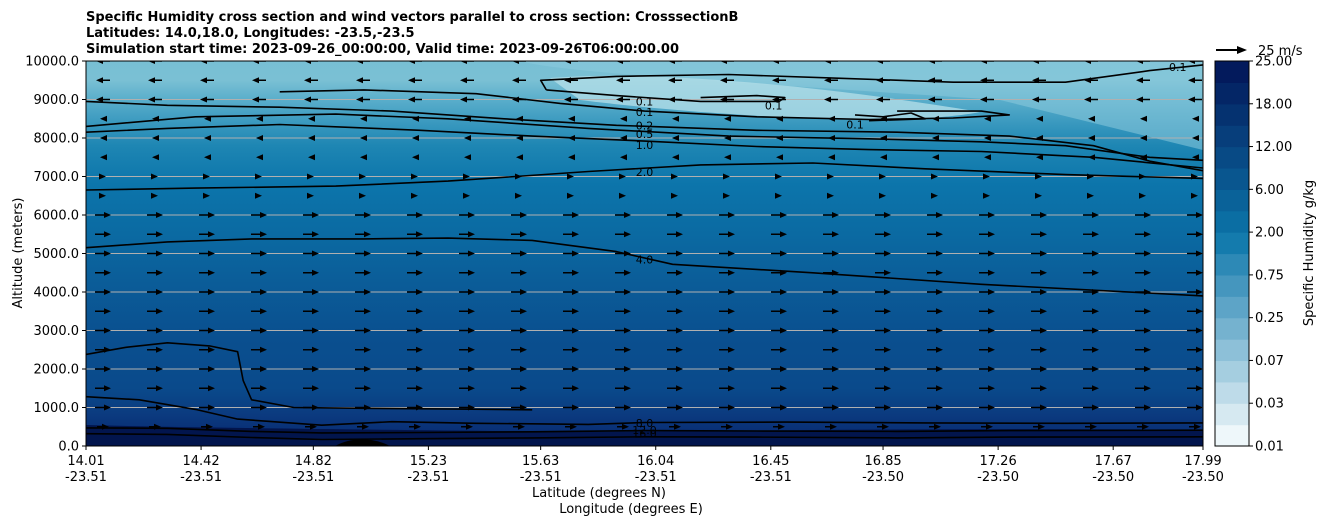  I want to click on y-axis-label: Altitude (meters), so click(18, 253).